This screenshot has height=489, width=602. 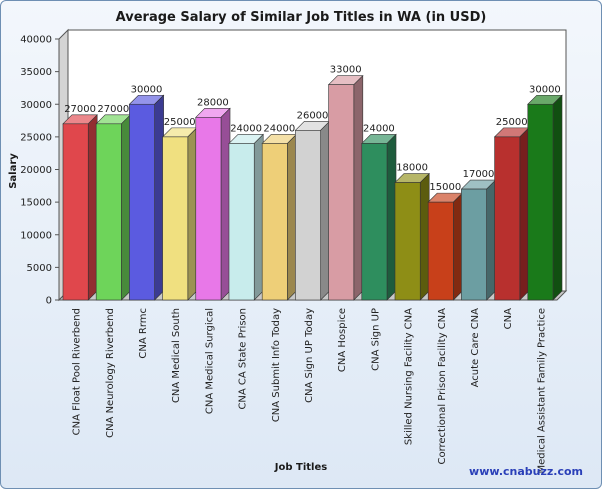 What do you see at coordinates (36, 105) in the screenshot?
I see `y-tick-label: 30000` at bounding box center [36, 105].